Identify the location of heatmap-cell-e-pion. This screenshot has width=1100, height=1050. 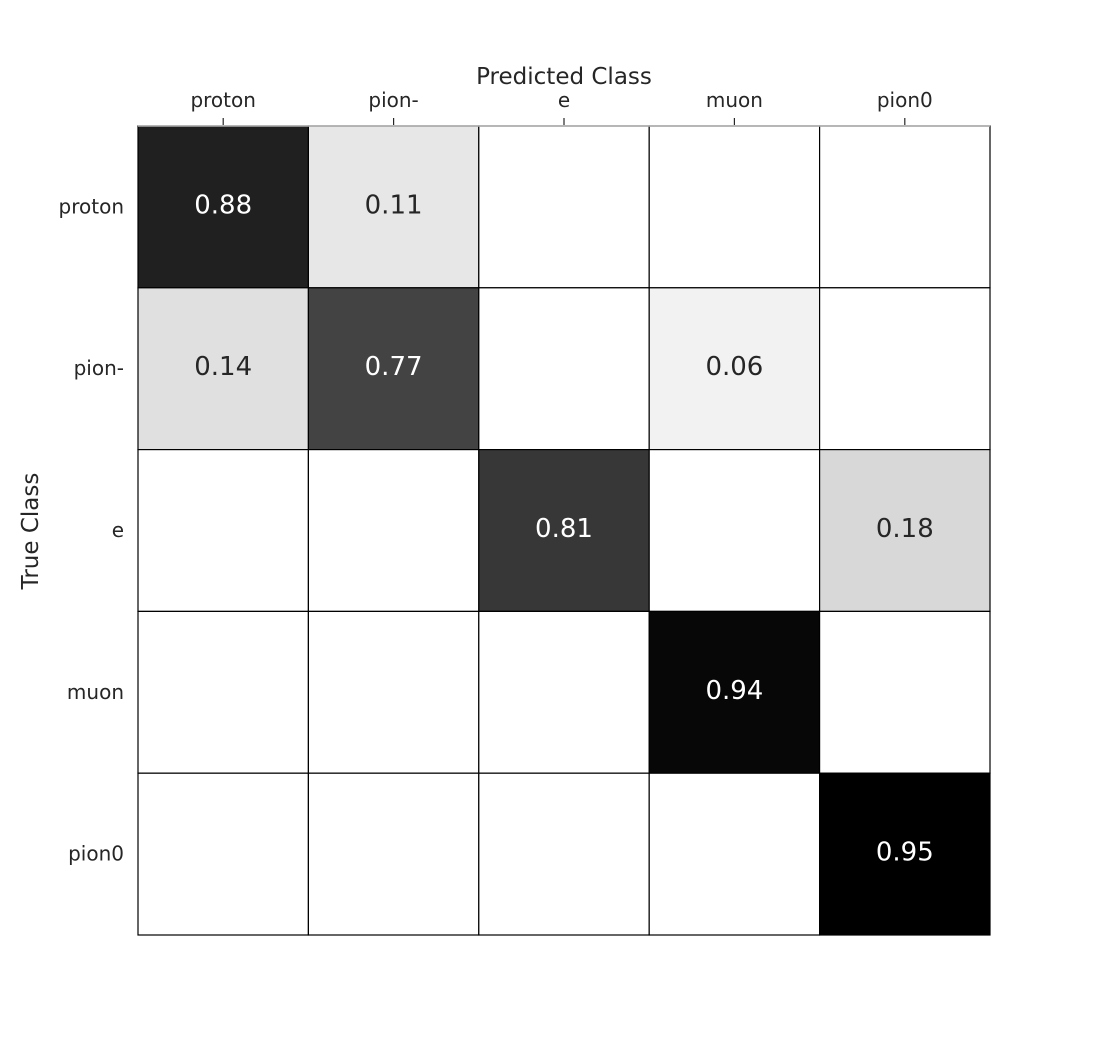
(393, 531).